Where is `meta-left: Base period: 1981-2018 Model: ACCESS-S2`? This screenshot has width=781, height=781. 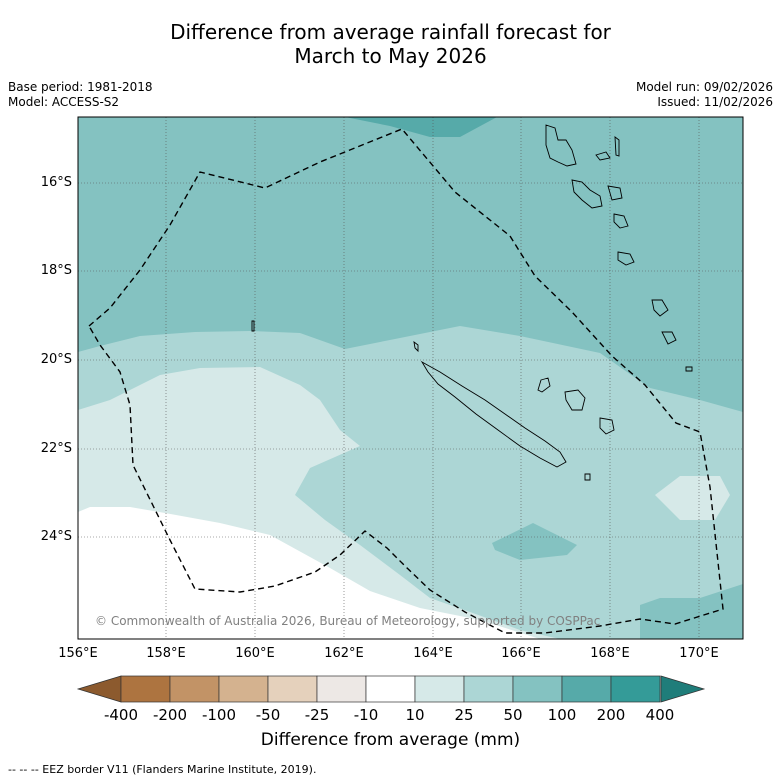 meta-left: Base period: 1981-2018 Model: ACCESS-S2 is located at coordinates (80, 95).